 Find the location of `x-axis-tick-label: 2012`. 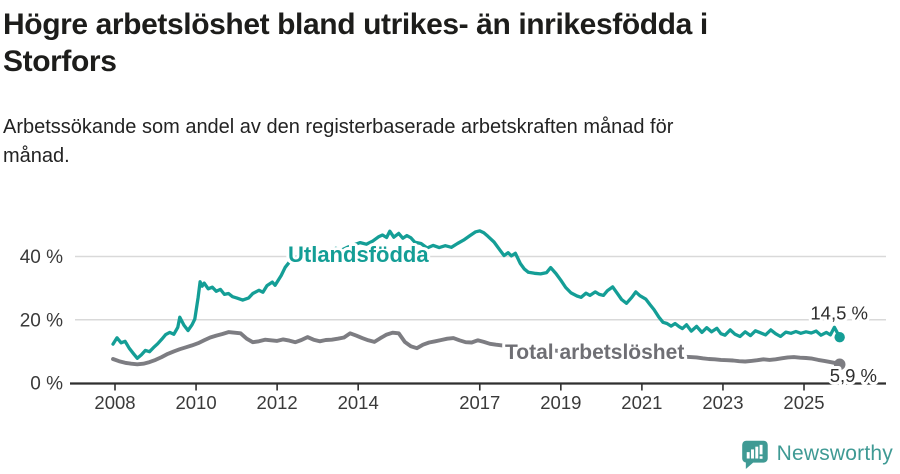

x-axis-tick-label: 2012 is located at coordinates (277, 402).